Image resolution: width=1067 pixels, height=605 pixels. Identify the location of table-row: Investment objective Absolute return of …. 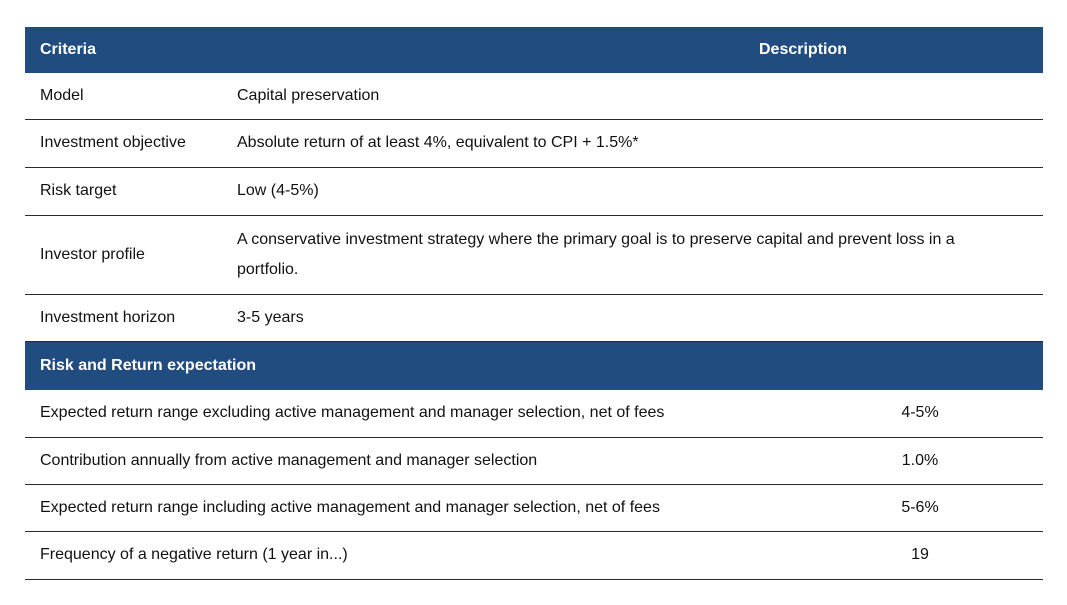
(534, 144).